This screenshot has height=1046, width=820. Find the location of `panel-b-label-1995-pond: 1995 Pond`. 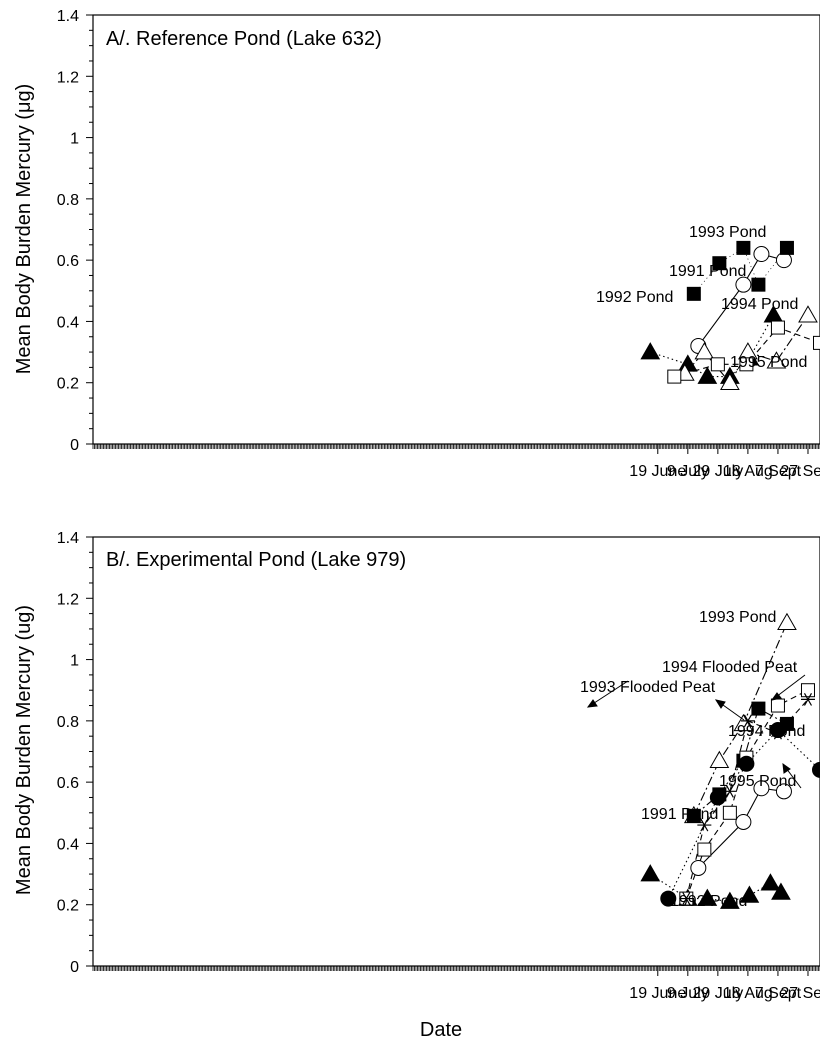

panel-b-label-1995-pond: 1995 Pond is located at coordinates (757, 781).